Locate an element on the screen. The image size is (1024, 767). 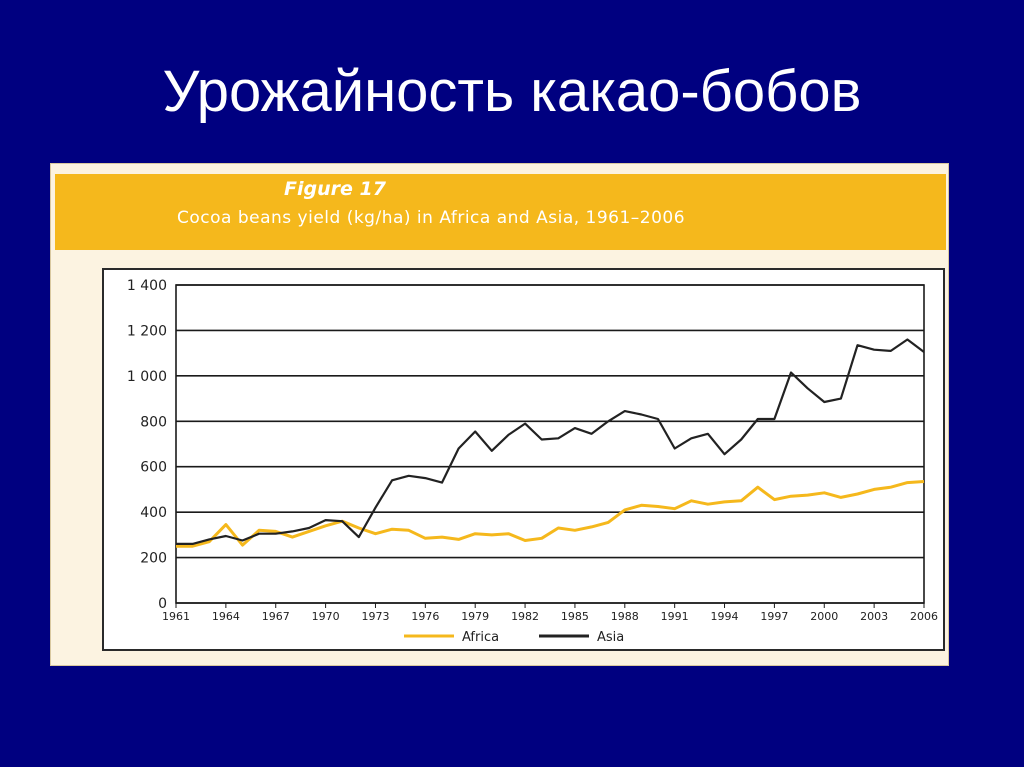
y-tick-label: 200 is located at coordinates (153, 559).